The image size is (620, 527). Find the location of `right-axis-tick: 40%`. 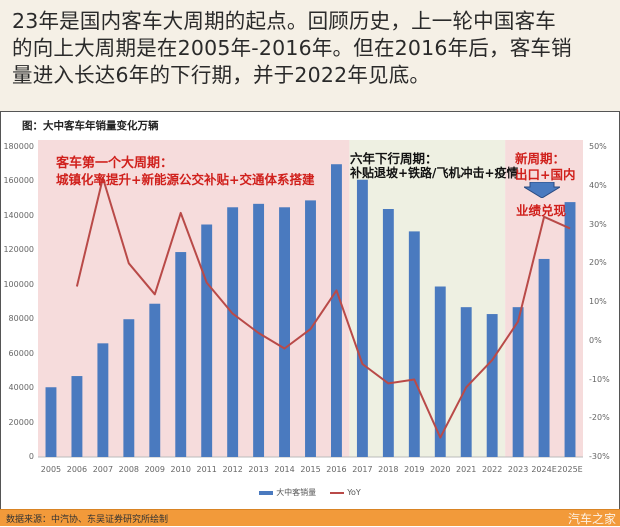

right-axis-tick: 40% is located at coordinates (598, 185).